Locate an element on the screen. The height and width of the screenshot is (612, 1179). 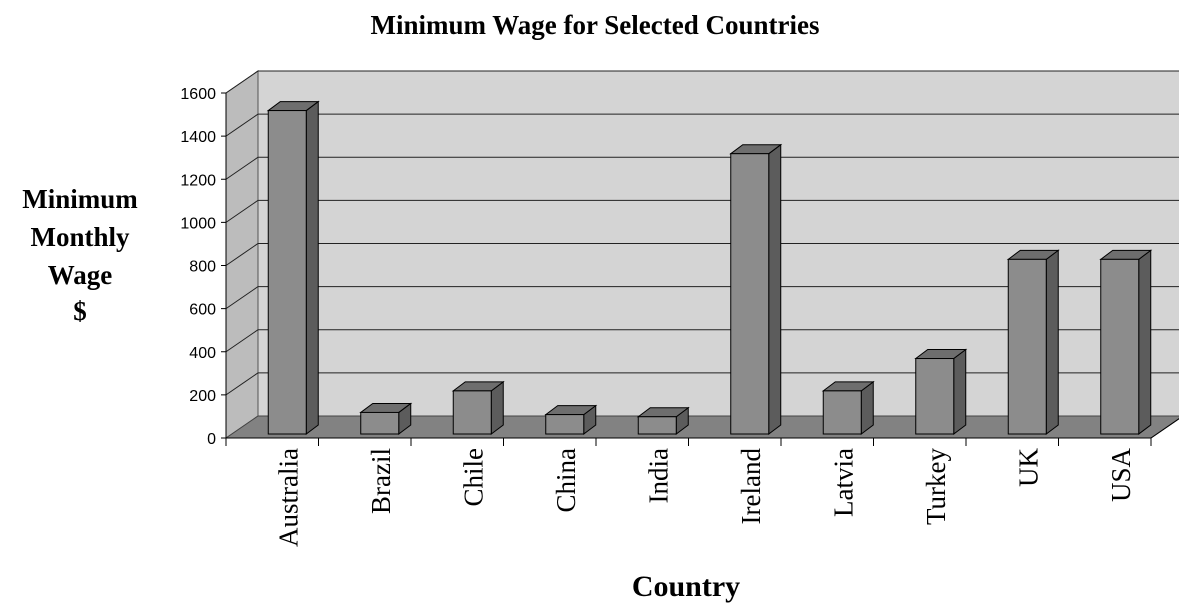
bar-china is located at coordinates (571, 419).